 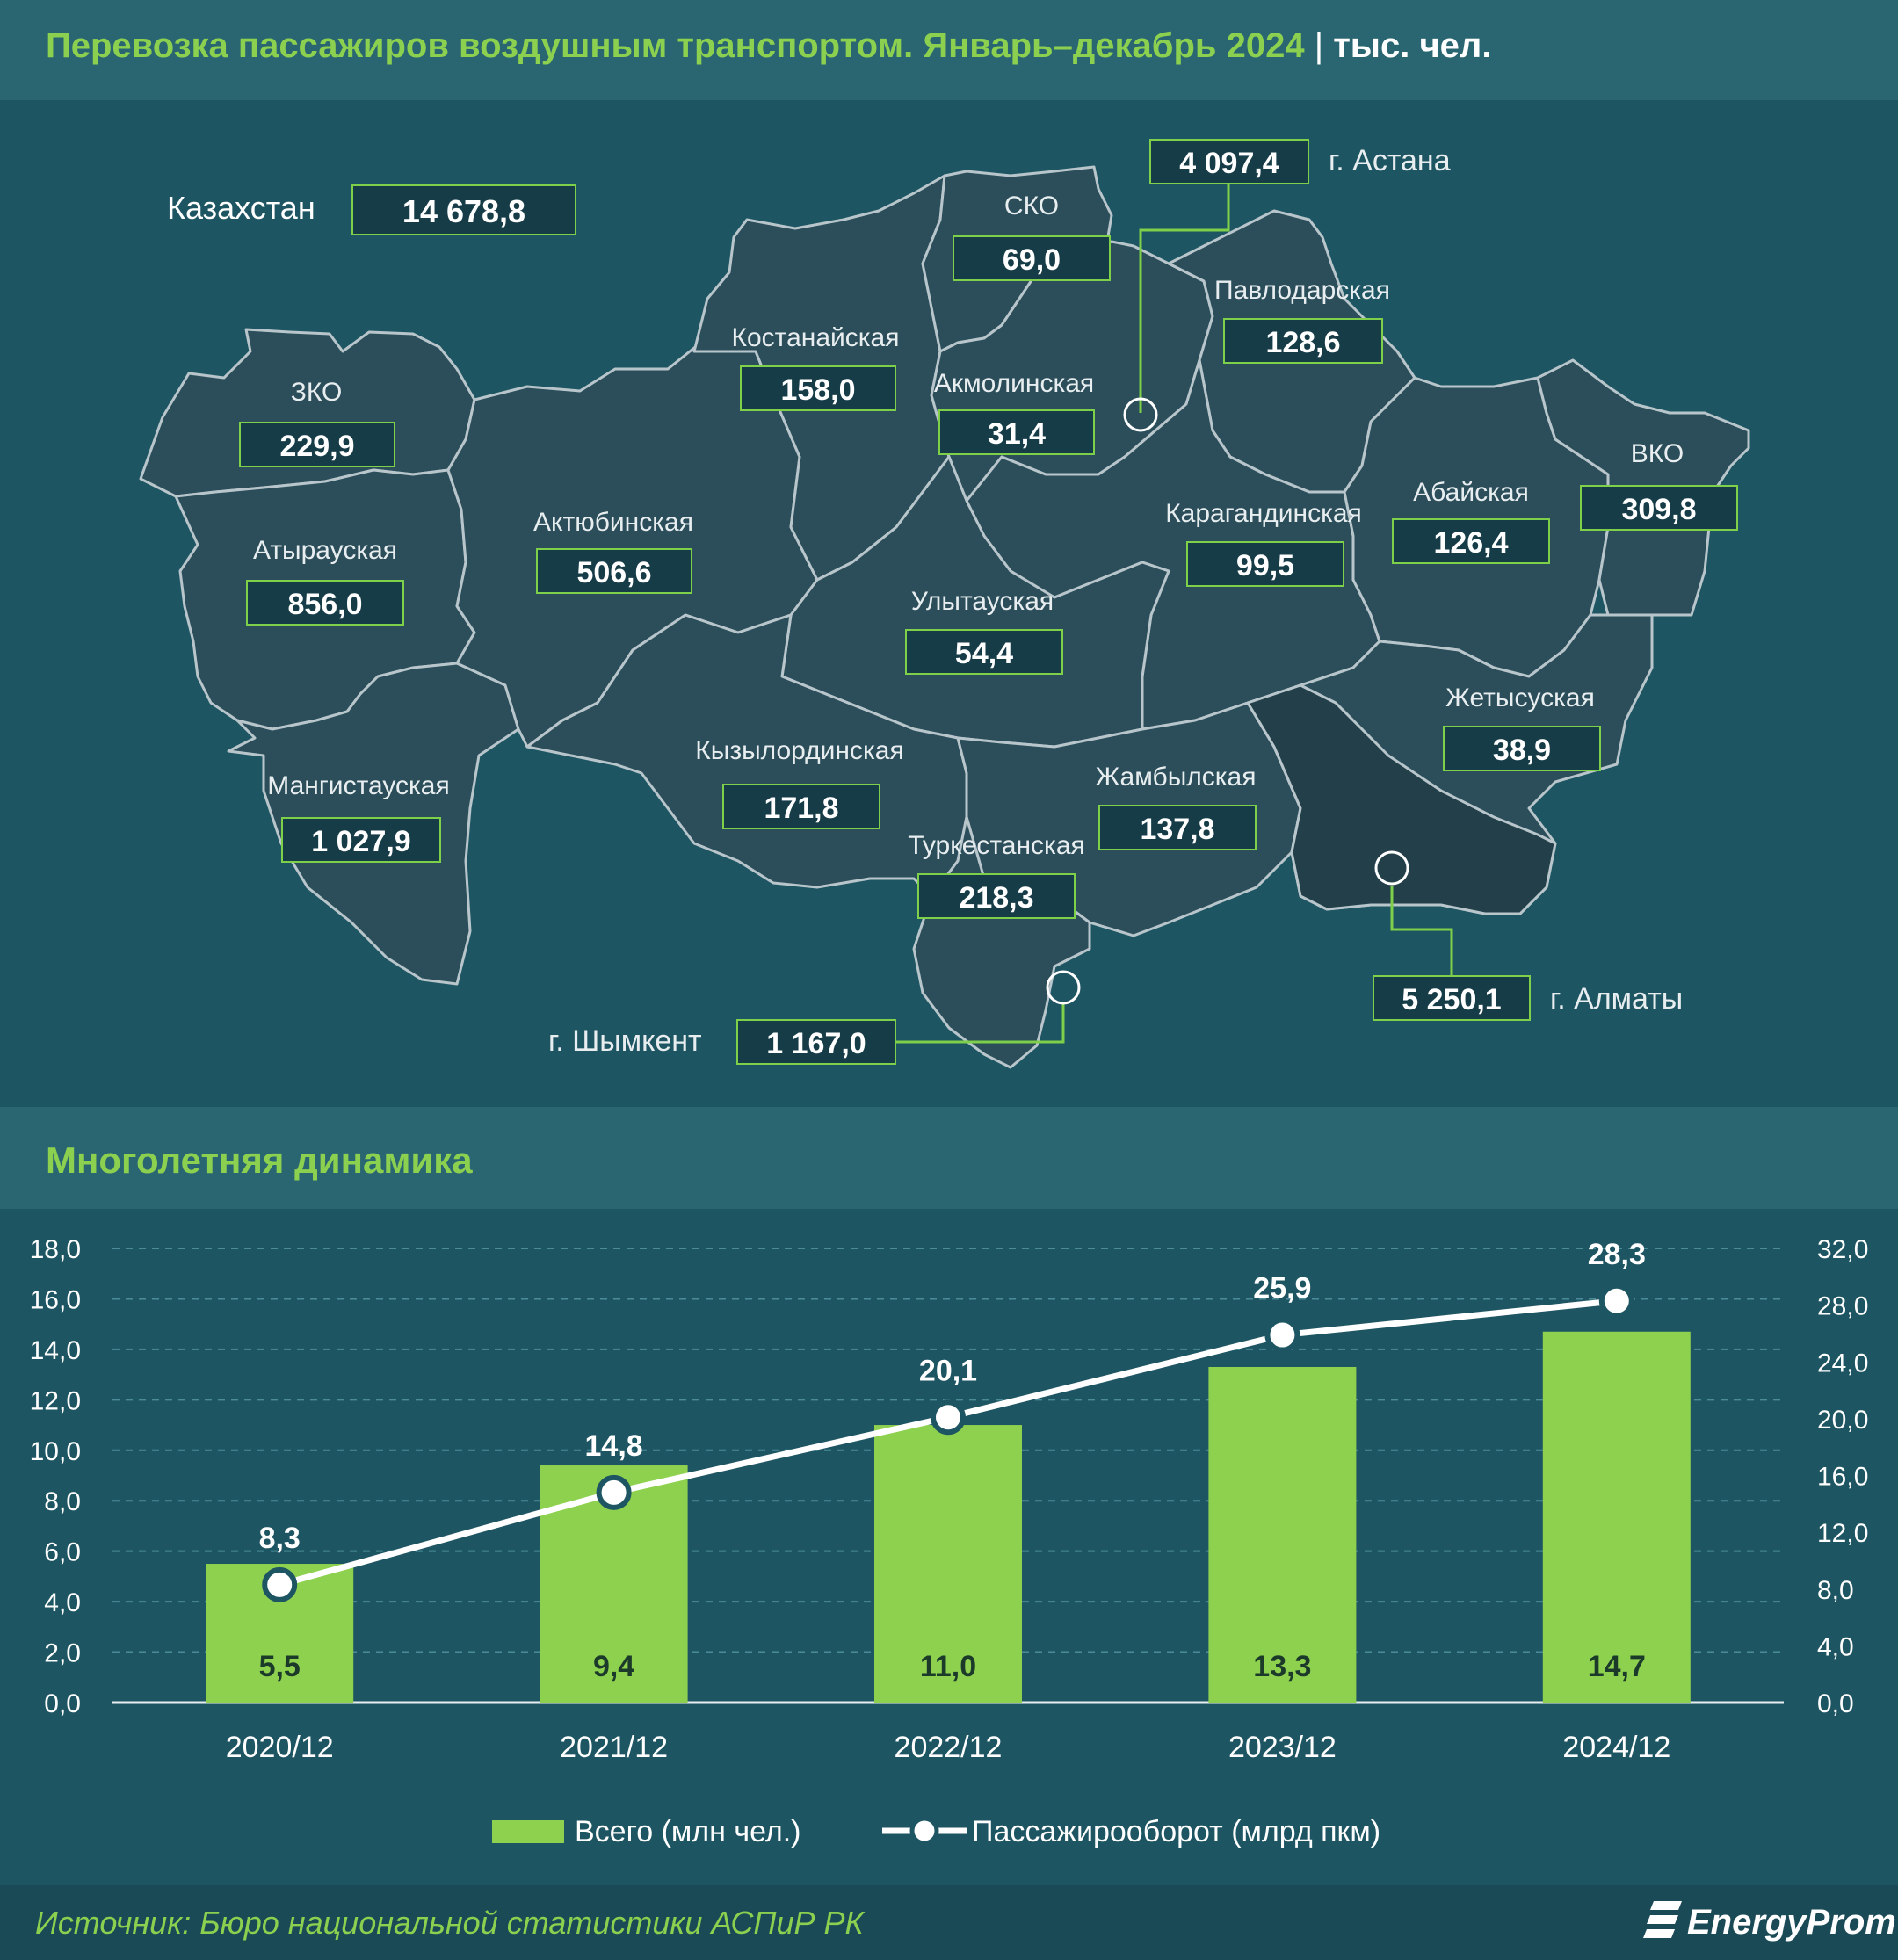 What do you see at coordinates (1842, 1533) in the screenshot?
I see `y-right-tick-label: 12,0` at bounding box center [1842, 1533].